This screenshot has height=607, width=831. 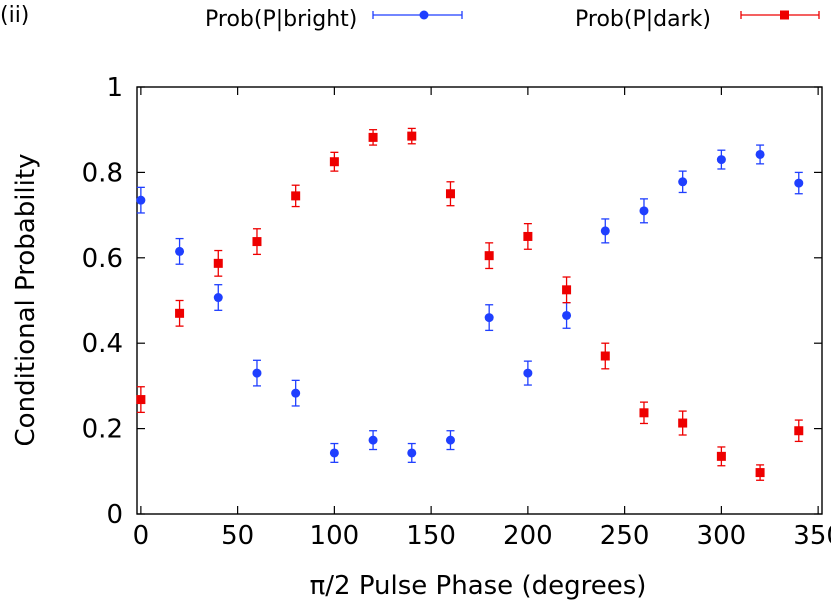 I want to click on legend-marker-bright, so click(x=424, y=15).